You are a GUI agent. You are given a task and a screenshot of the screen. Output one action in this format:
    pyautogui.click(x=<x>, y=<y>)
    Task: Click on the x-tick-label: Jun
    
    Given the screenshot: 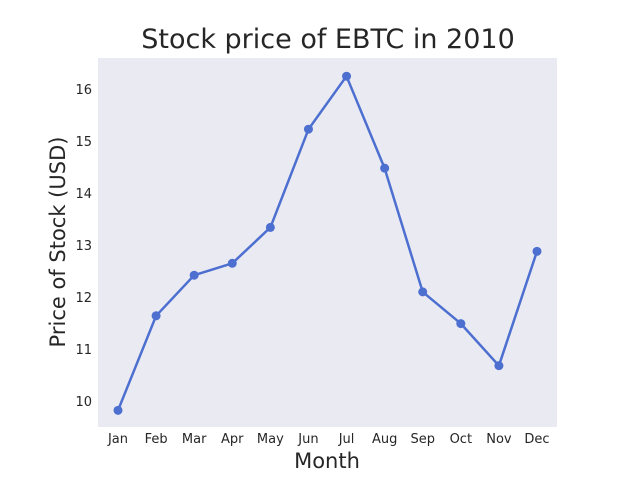 What is the action you would take?
    pyautogui.click(x=307, y=439)
    